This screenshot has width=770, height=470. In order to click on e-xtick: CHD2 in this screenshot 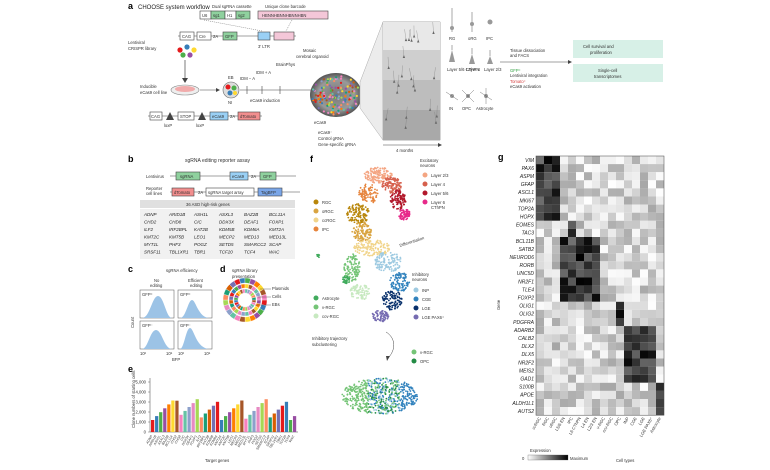, I will do `click(174, 439)`.